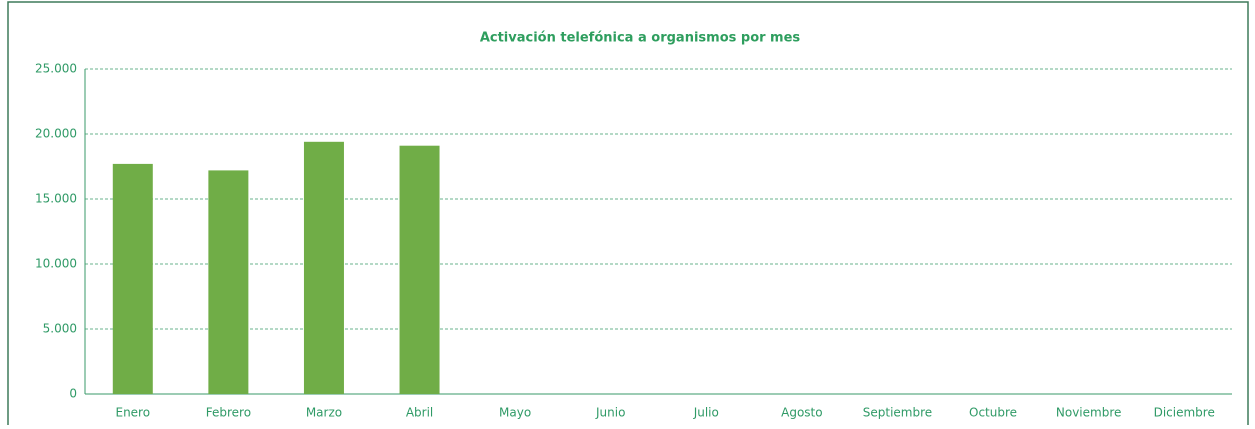 The height and width of the screenshot is (429, 1255). I want to click on y-tick-label: 10.000, so click(56, 264).